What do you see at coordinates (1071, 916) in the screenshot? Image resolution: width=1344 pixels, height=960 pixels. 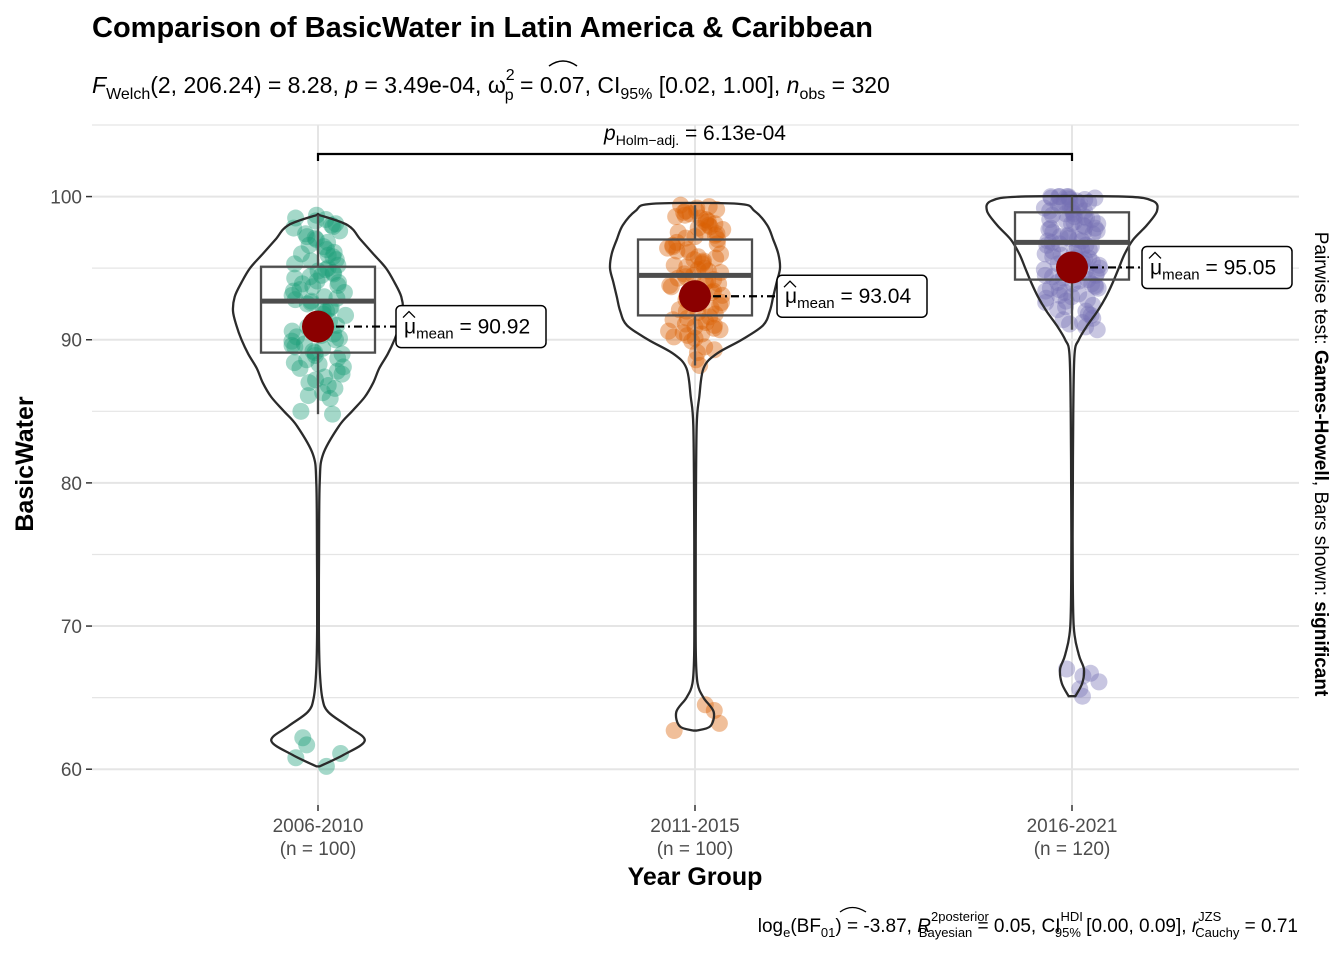 I see `caption-ci-sup: HDI` at bounding box center [1071, 916].